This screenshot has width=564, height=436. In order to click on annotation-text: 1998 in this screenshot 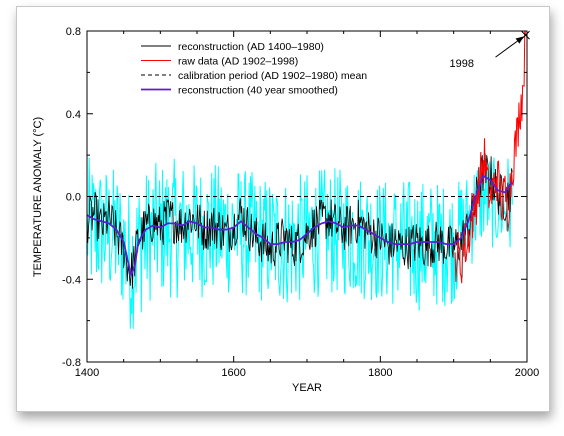, I will do `click(462, 64)`.